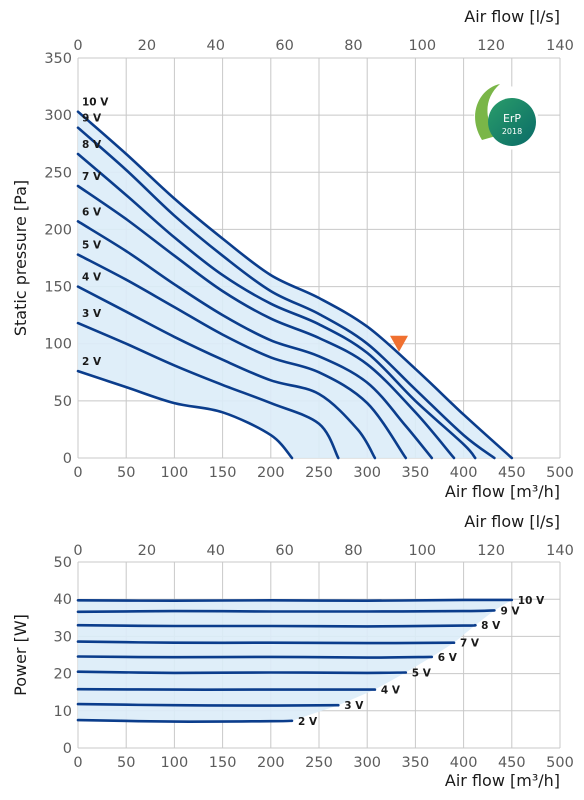  I want to click on badge-circle, so click(512, 122).